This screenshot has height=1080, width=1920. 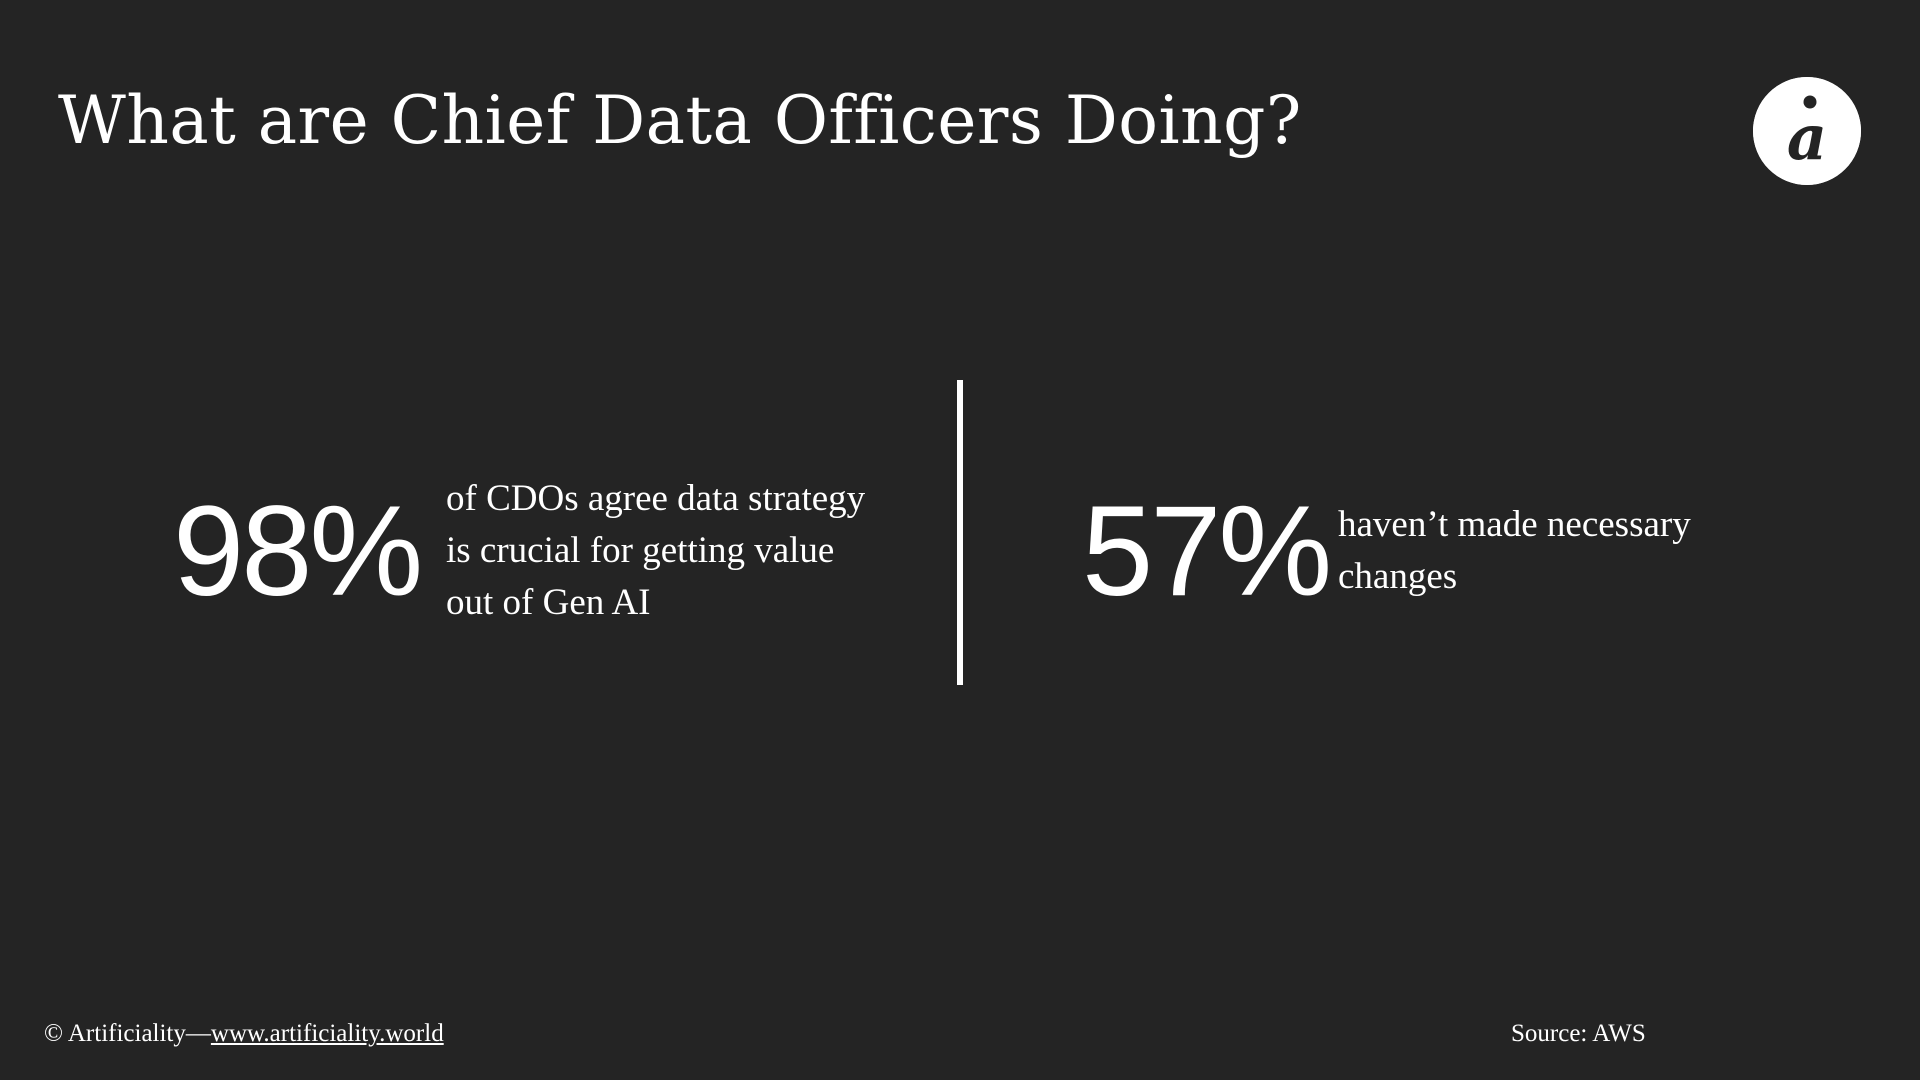 I want to click on source-citation: Source: AWS, so click(x=1578, y=1033).